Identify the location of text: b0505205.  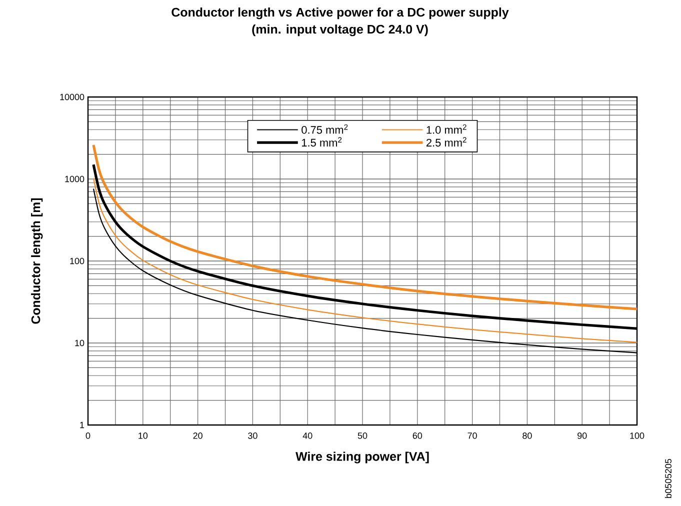
(668, 478).